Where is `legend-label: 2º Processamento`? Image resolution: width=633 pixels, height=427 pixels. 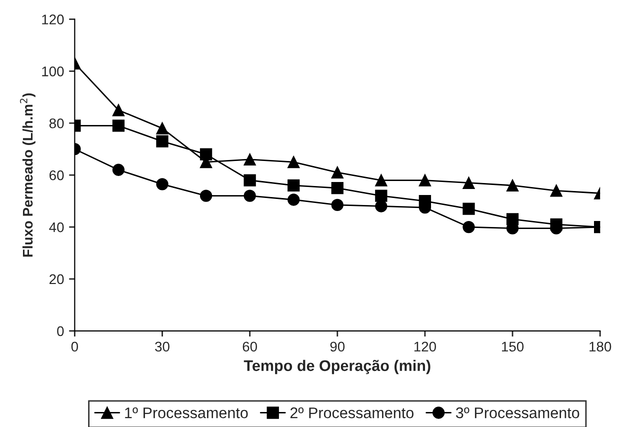
legend-label: 2º Processamento is located at coordinates (352, 412).